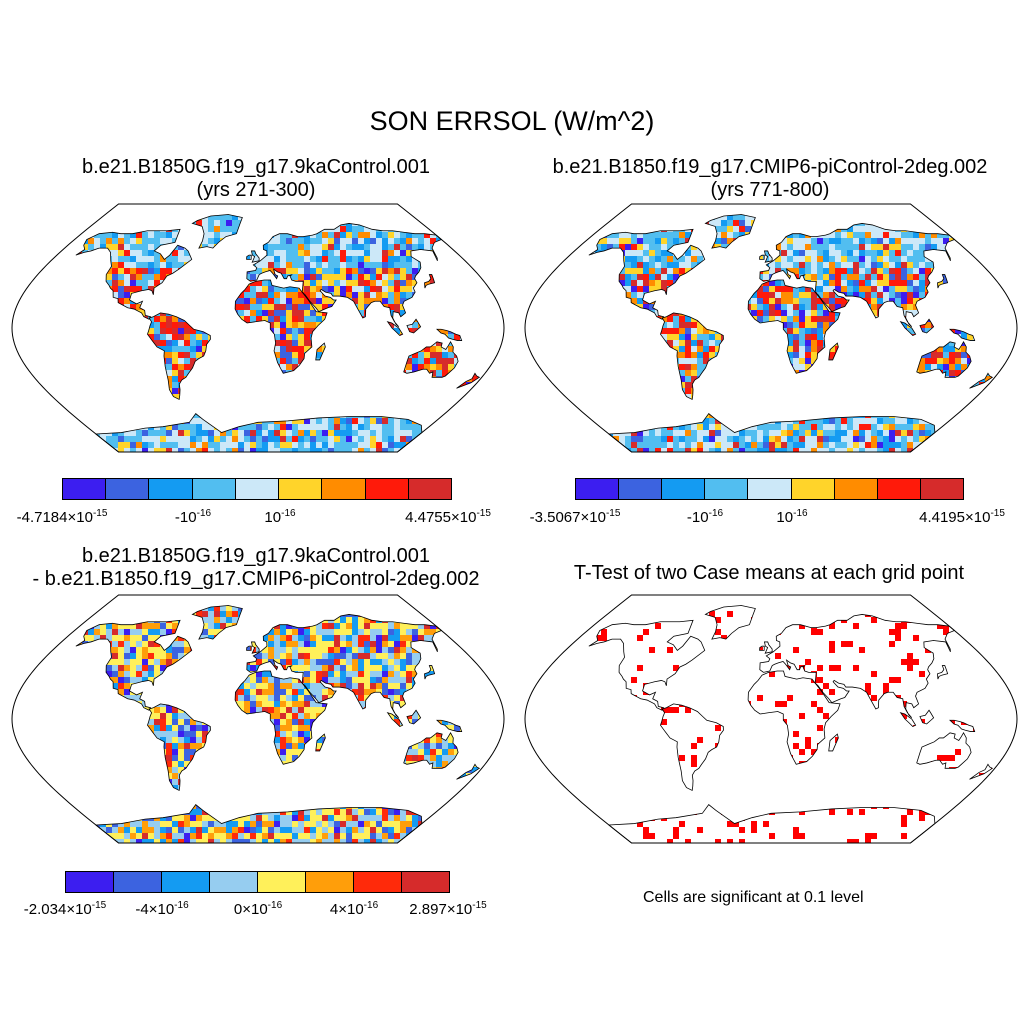 The width and height of the screenshot is (1024, 1024). I want to click on panel2-label-max: 4.4195×10⁻¹⁵, so click(962, 517).